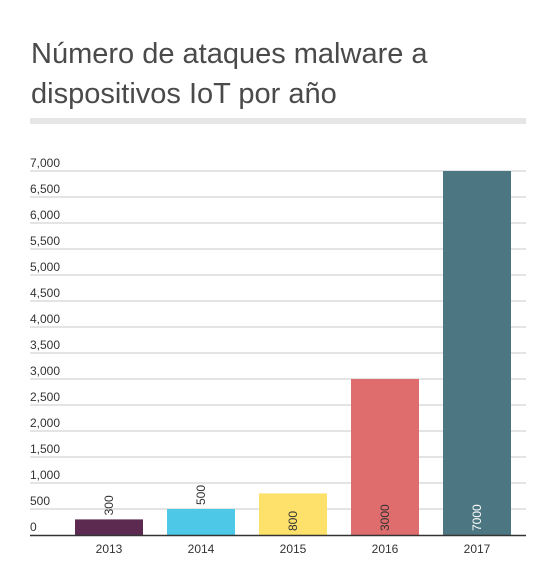 The height and width of the screenshot is (561, 556). Describe the element at coordinates (45, 397) in the screenshot. I see `y-tick-label: 2,500` at that location.